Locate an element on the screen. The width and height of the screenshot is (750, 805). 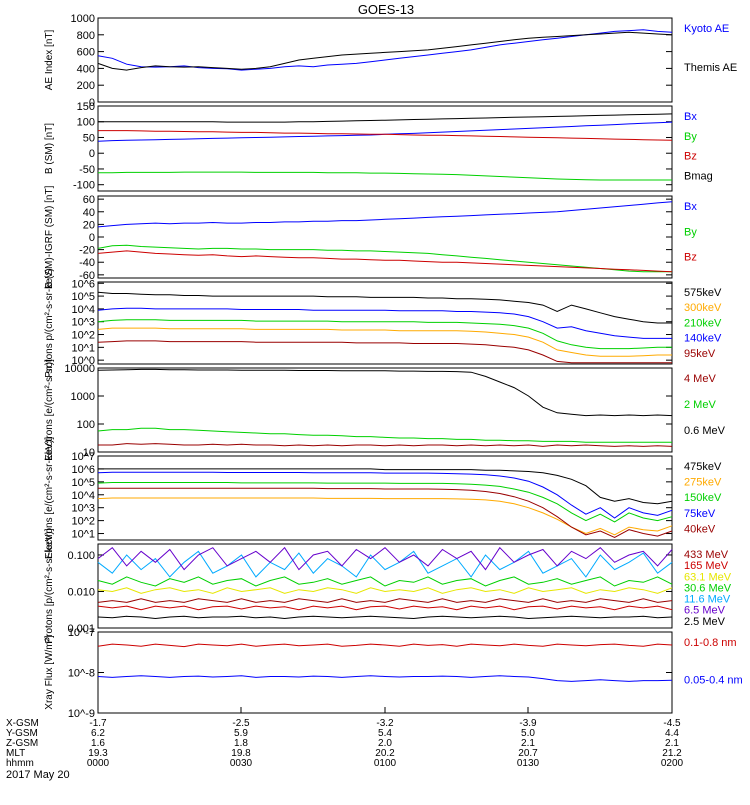
legend-entry: 300keV is located at coordinates (703, 308).